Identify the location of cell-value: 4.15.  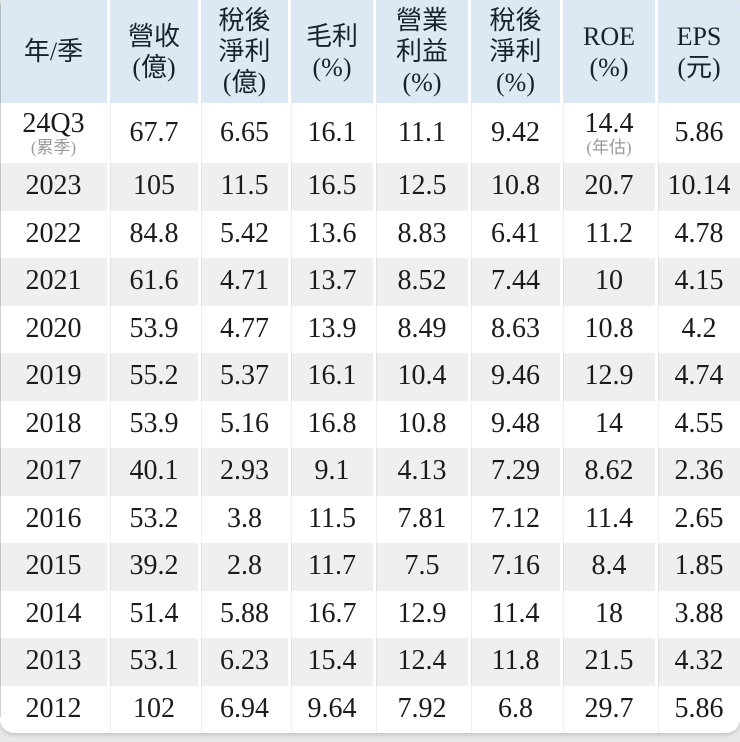
(699, 281).